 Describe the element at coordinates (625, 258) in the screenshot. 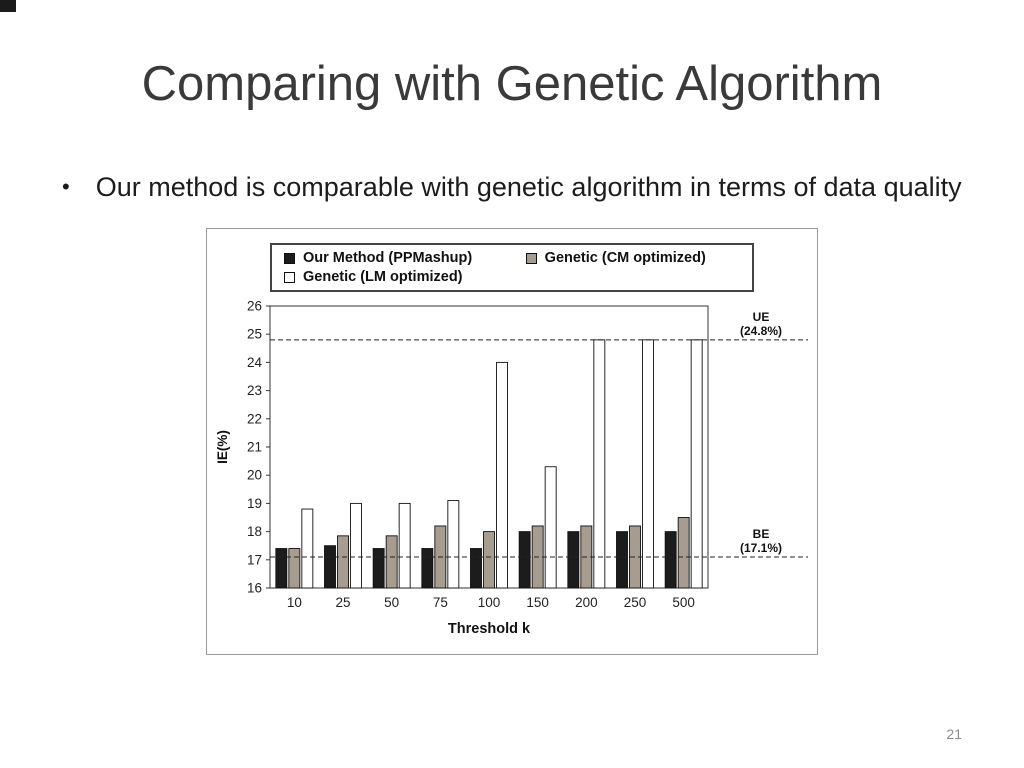

I see `legend-label-genetic-cm: Genetic (CM optimized)` at that location.